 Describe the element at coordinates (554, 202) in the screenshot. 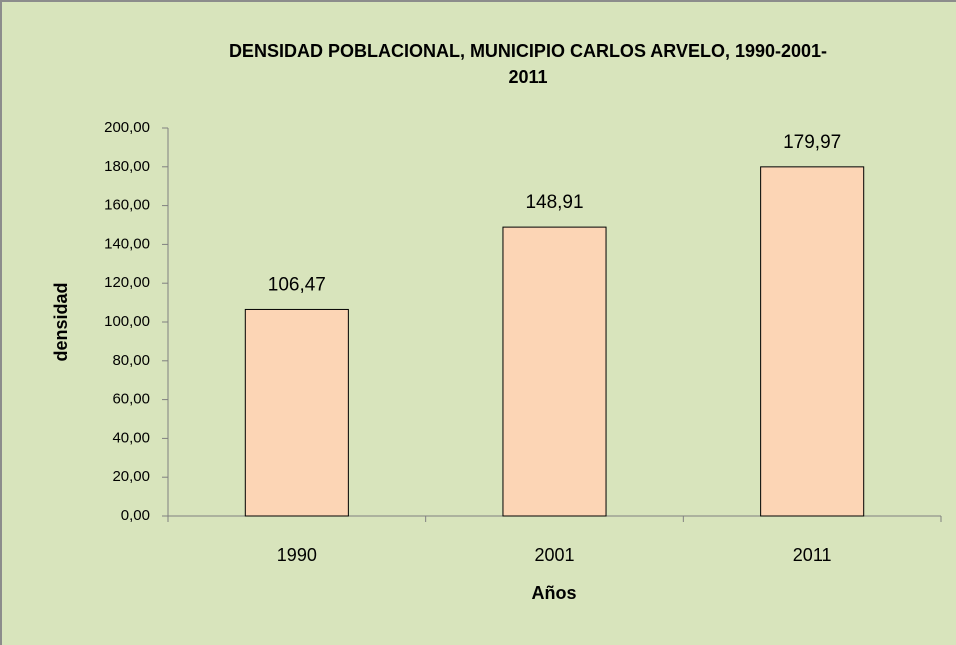

I see `value-label: 148,91` at that location.